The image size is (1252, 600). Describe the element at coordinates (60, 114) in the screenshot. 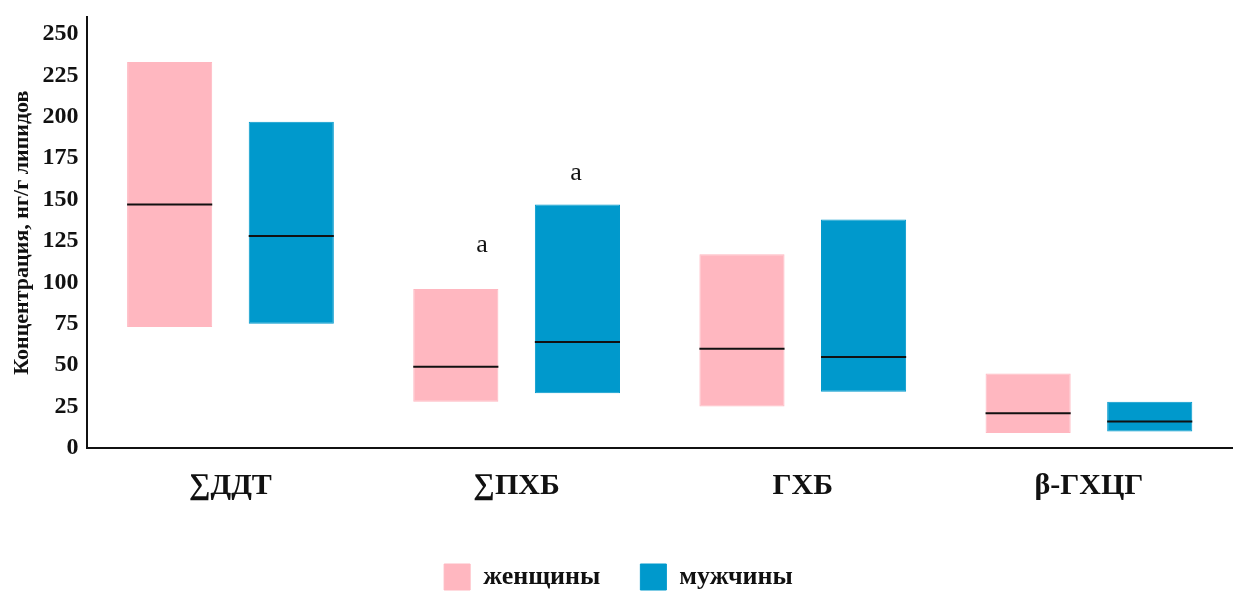

I see `y-tick-label: 200` at that location.